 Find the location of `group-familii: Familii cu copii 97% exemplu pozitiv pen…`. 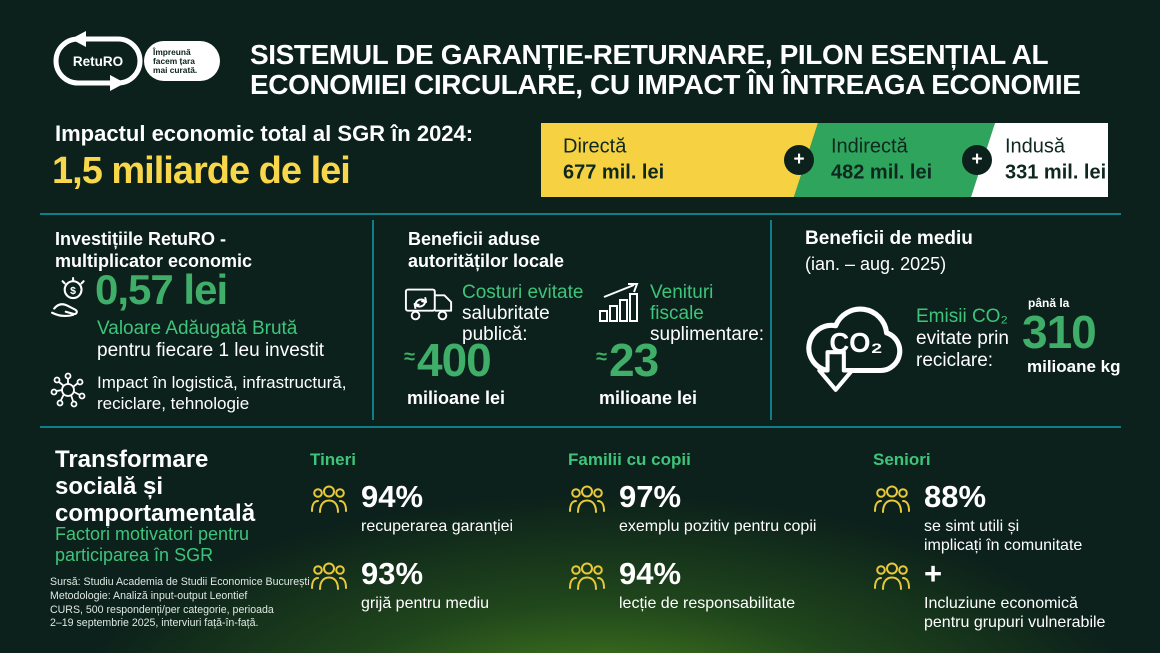

group-familii: Familii cu copii 97% exemplu pozitiv pen… is located at coordinates (718, 531).